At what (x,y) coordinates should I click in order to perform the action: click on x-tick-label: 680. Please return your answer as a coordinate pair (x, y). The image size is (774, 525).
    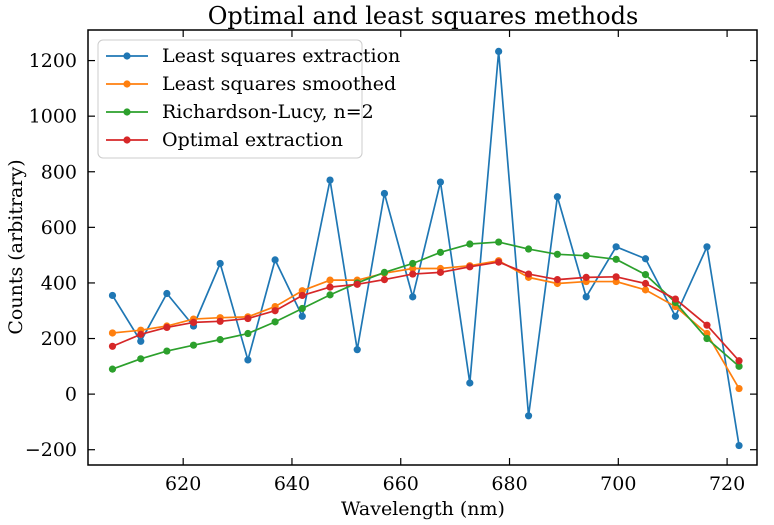
    Looking at the image, I should click on (509, 484).